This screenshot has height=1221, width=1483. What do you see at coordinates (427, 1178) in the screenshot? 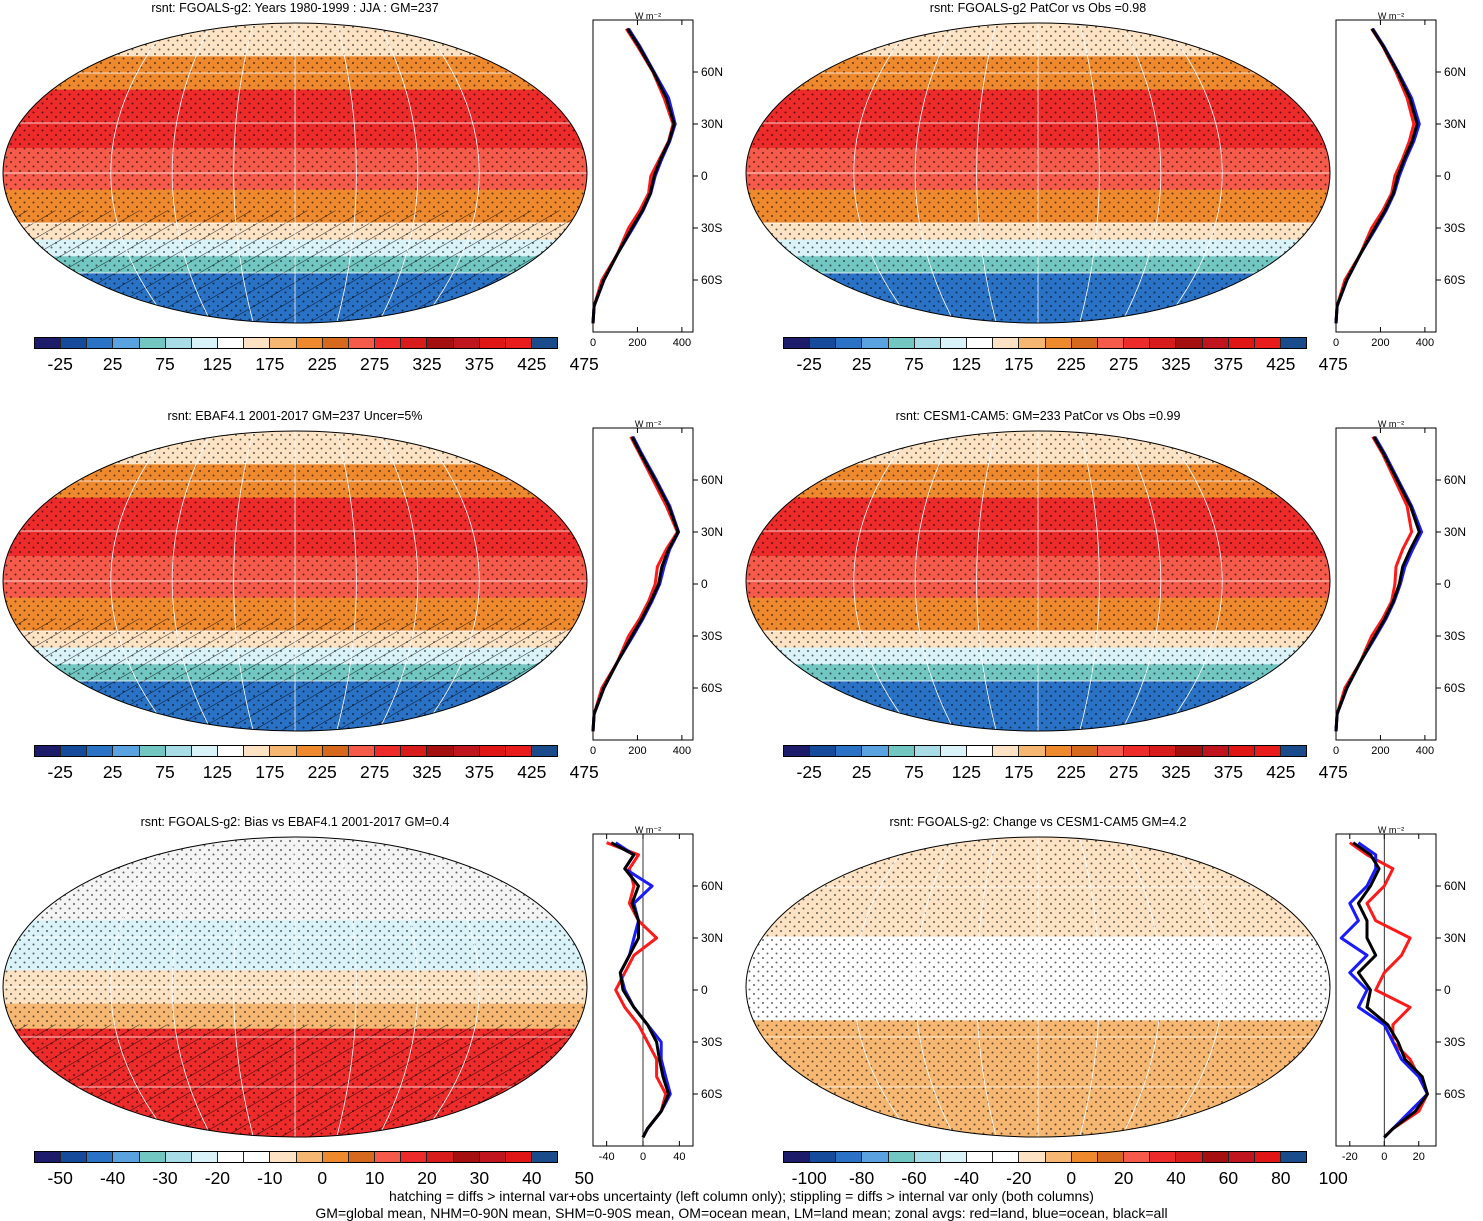
I see `colorbar-tick-label: 20` at bounding box center [427, 1178].